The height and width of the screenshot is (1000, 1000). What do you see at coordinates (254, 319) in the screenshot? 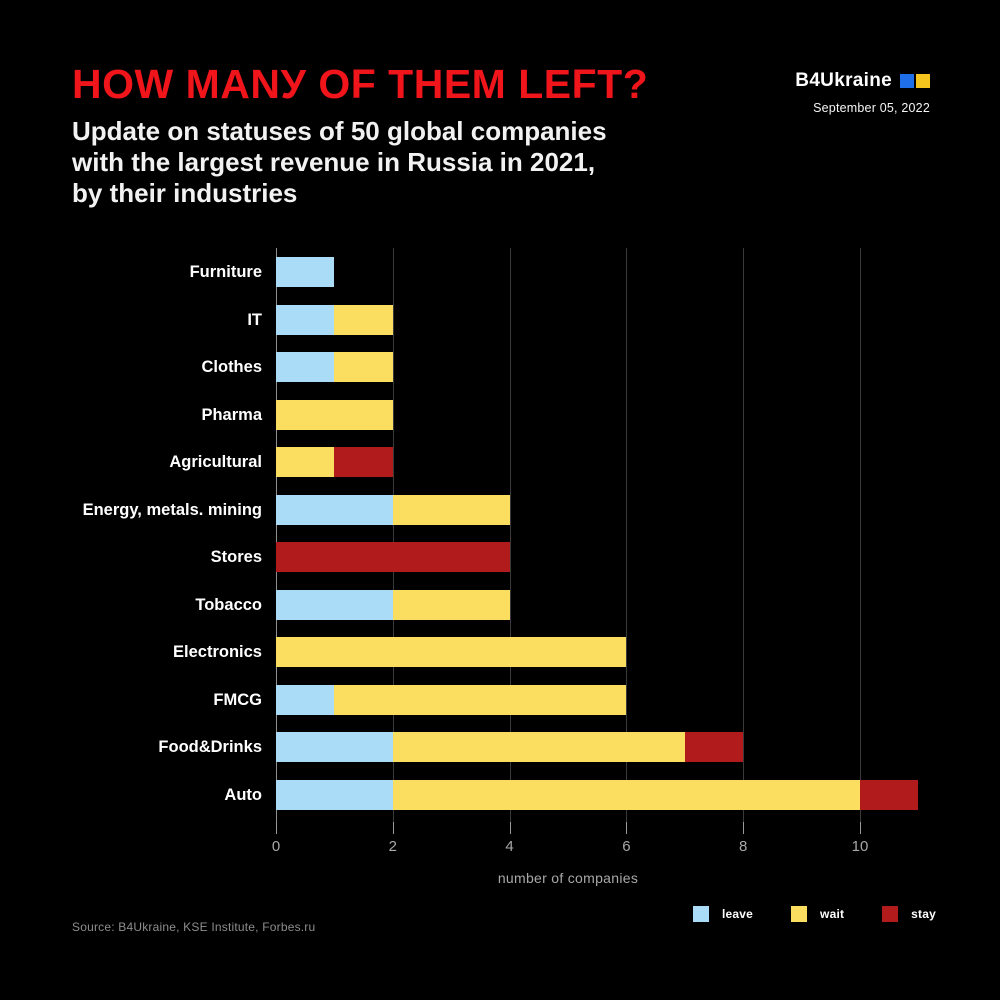
I see `category-label: IT` at bounding box center [254, 319].